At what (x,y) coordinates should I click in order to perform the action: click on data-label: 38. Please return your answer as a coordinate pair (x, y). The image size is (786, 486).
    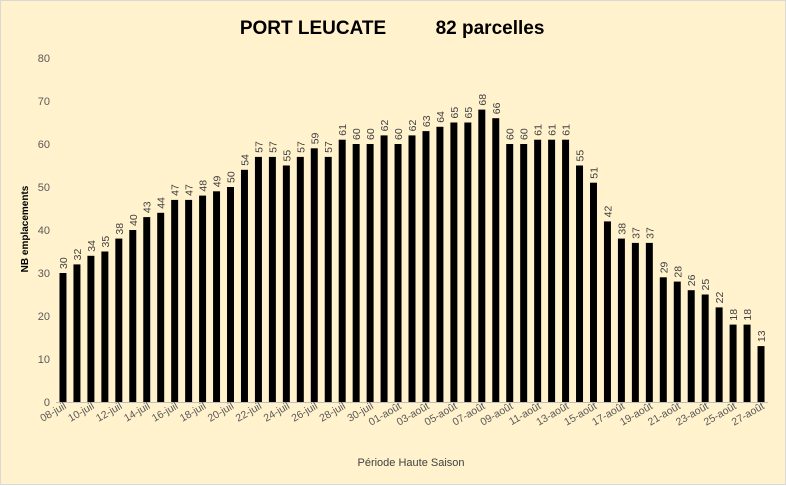
    Looking at the image, I should click on (120, 229).